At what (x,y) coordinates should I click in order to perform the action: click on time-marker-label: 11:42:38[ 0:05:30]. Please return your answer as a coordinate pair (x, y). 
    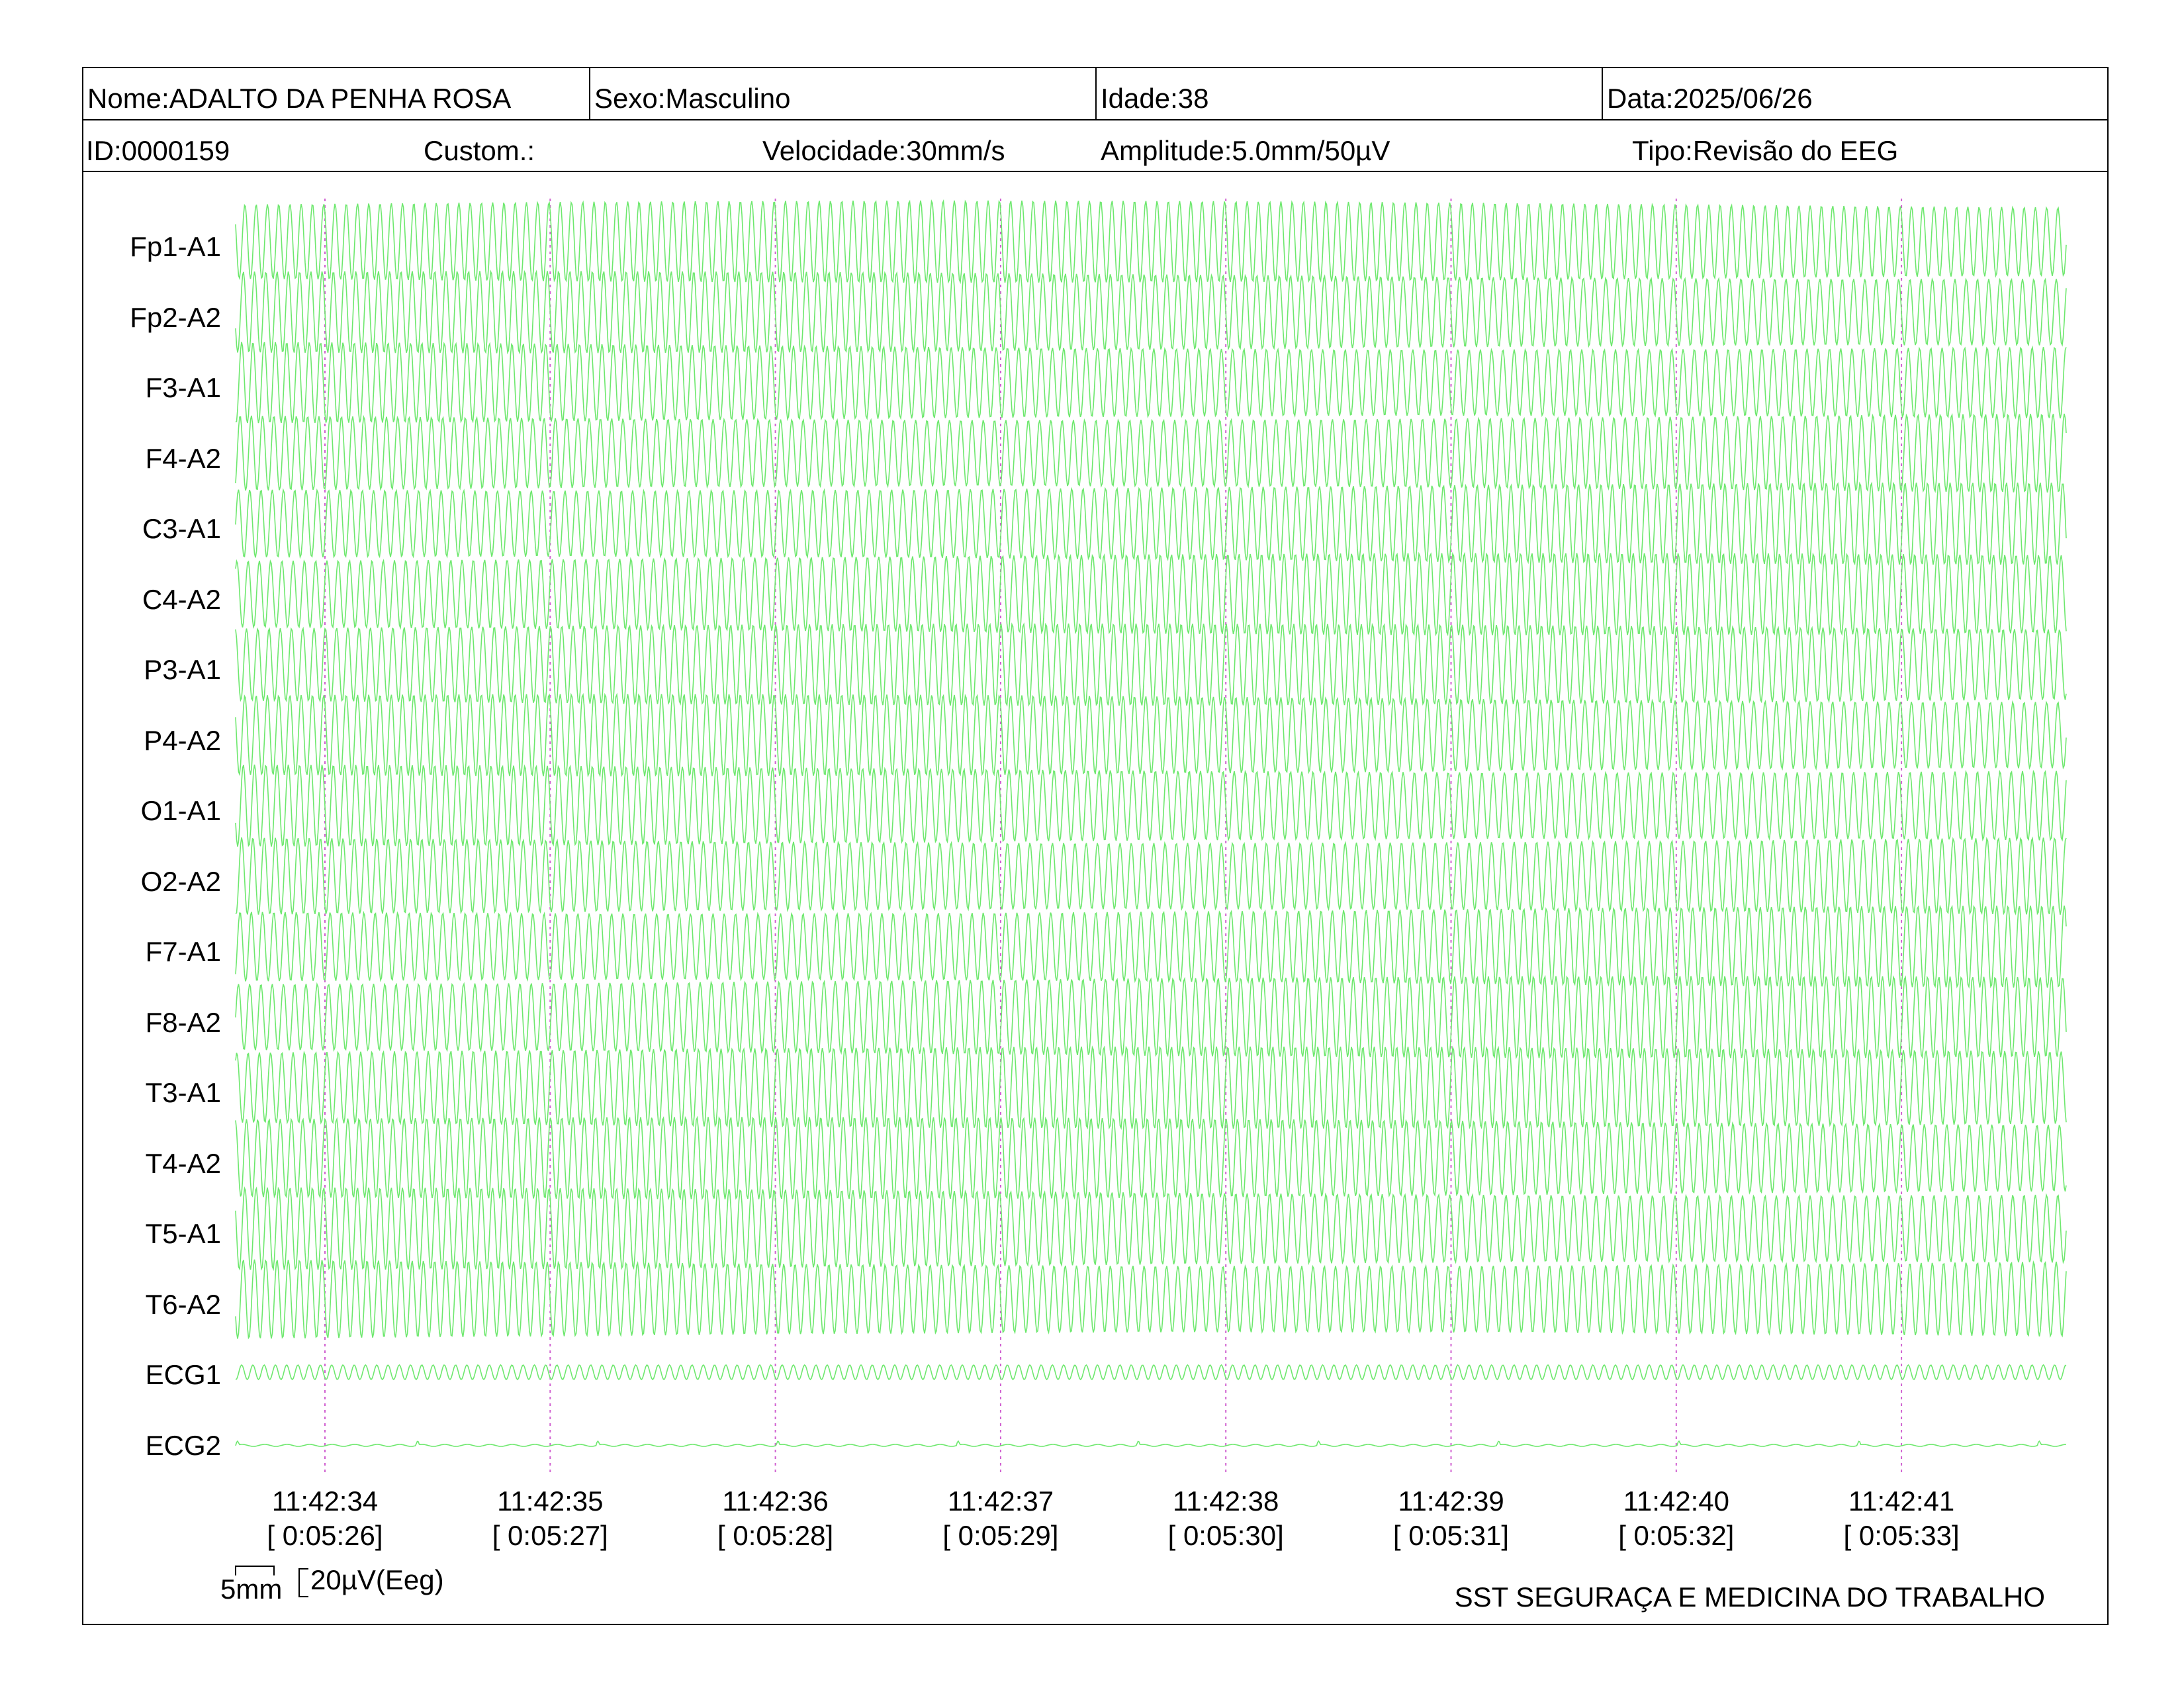
    Looking at the image, I should click on (1225, 1518).